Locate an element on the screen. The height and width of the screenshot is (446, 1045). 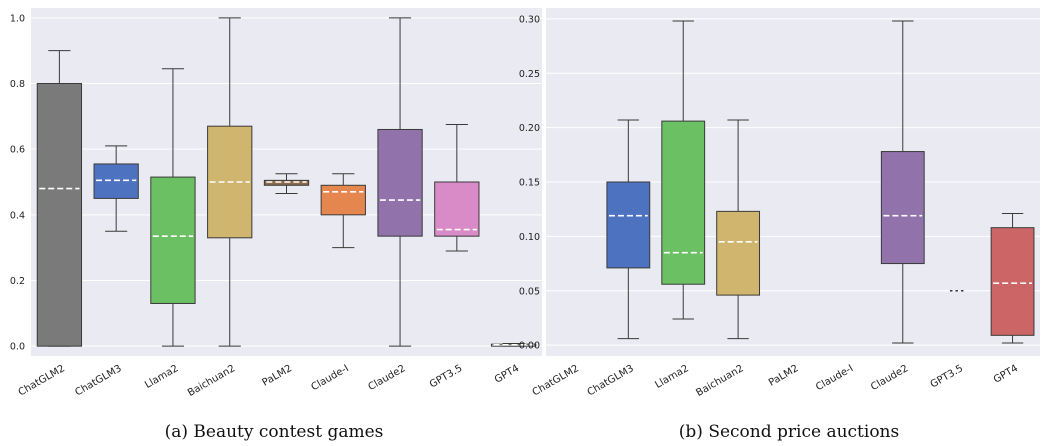
y-tick-label: 0.05 is located at coordinates (529, 291).